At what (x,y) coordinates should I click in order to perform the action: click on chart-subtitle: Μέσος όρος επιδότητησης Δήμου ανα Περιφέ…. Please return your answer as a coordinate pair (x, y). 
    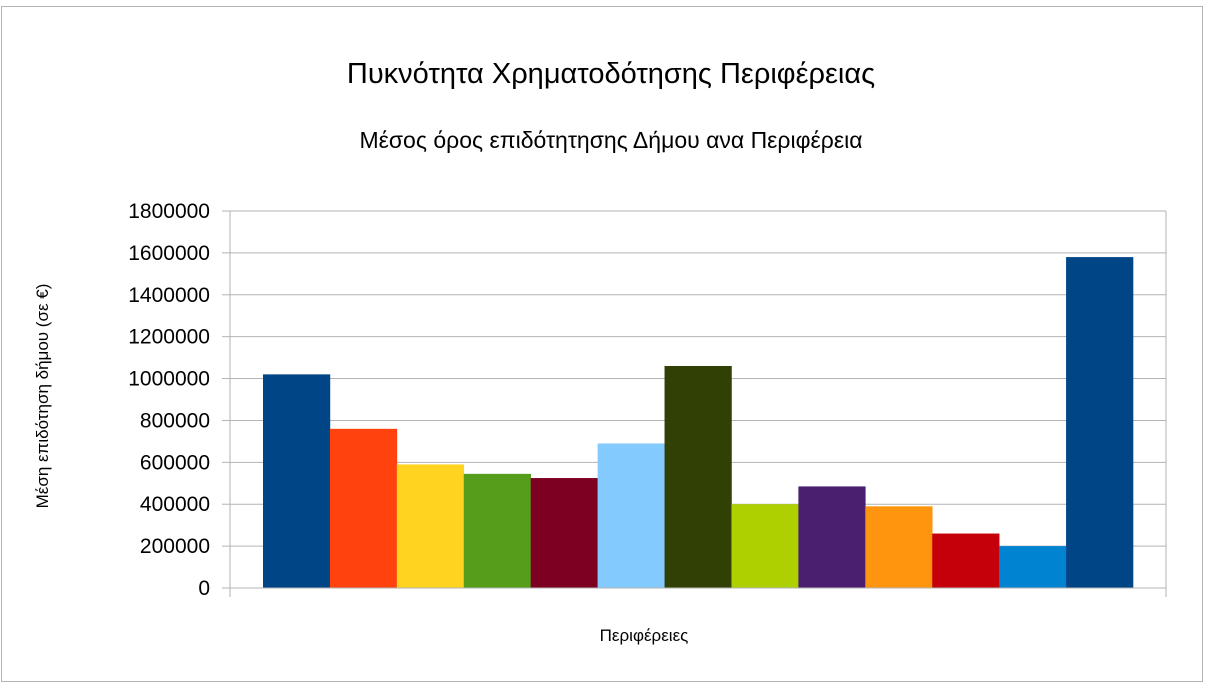
    Looking at the image, I should click on (610, 140).